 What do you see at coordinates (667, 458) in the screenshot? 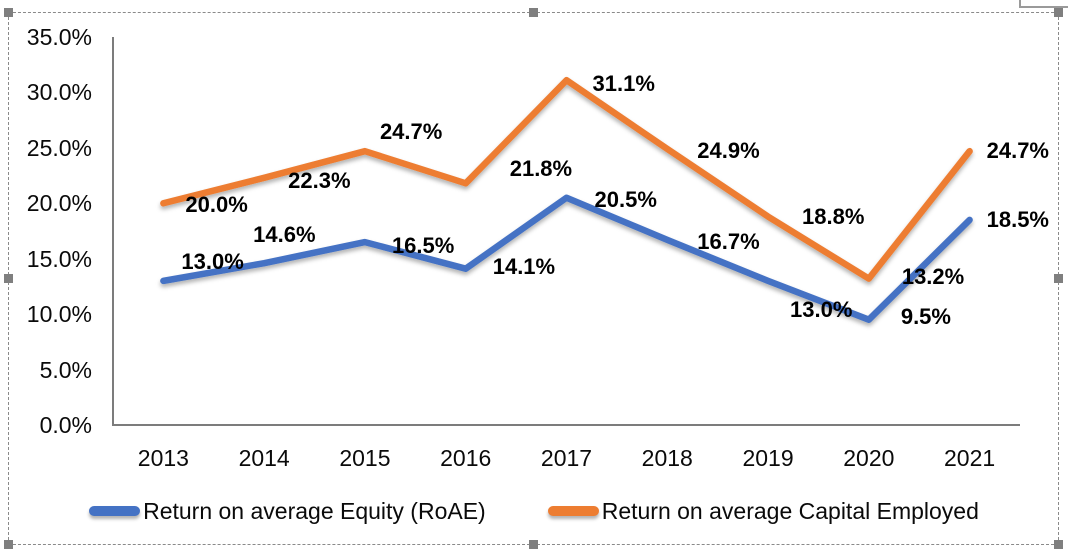
I see `x-tick-2018: 2018` at bounding box center [667, 458].